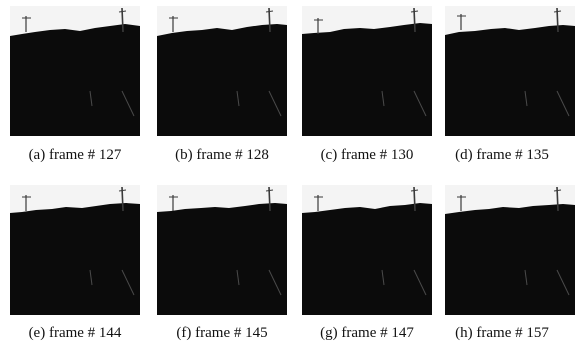 This screenshot has height=345, width=577. What do you see at coordinates (222, 333) in the screenshot?
I see `caption-f: (f) frame # 145` at bounding box center [222, 333].